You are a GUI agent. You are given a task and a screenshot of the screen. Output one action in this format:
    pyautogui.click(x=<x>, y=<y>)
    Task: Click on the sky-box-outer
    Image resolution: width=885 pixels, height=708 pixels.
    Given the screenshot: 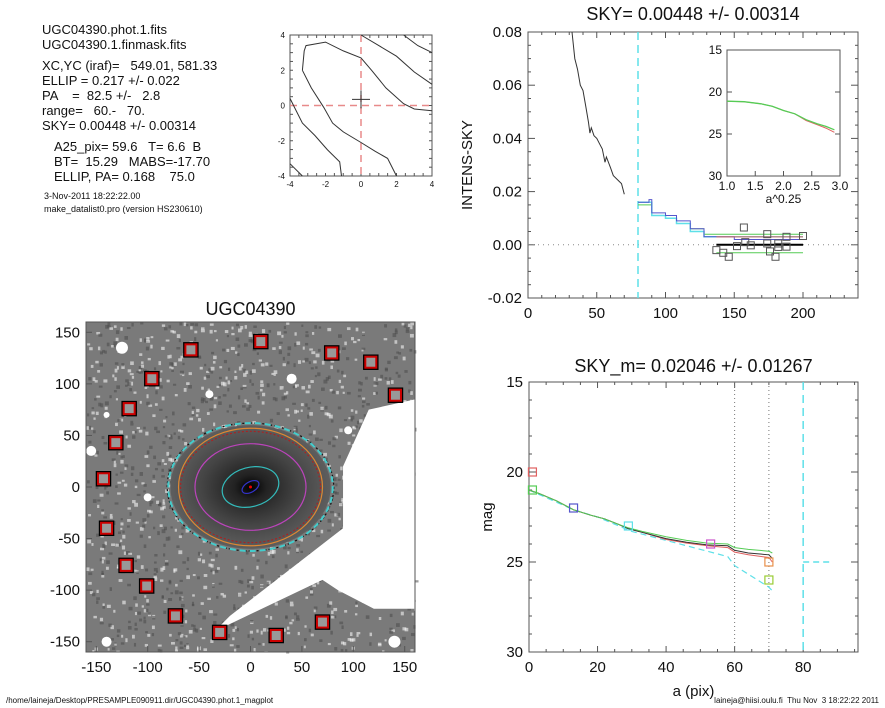 What is the action you would take?
    pyautogui.click(x=331, y=353)
    